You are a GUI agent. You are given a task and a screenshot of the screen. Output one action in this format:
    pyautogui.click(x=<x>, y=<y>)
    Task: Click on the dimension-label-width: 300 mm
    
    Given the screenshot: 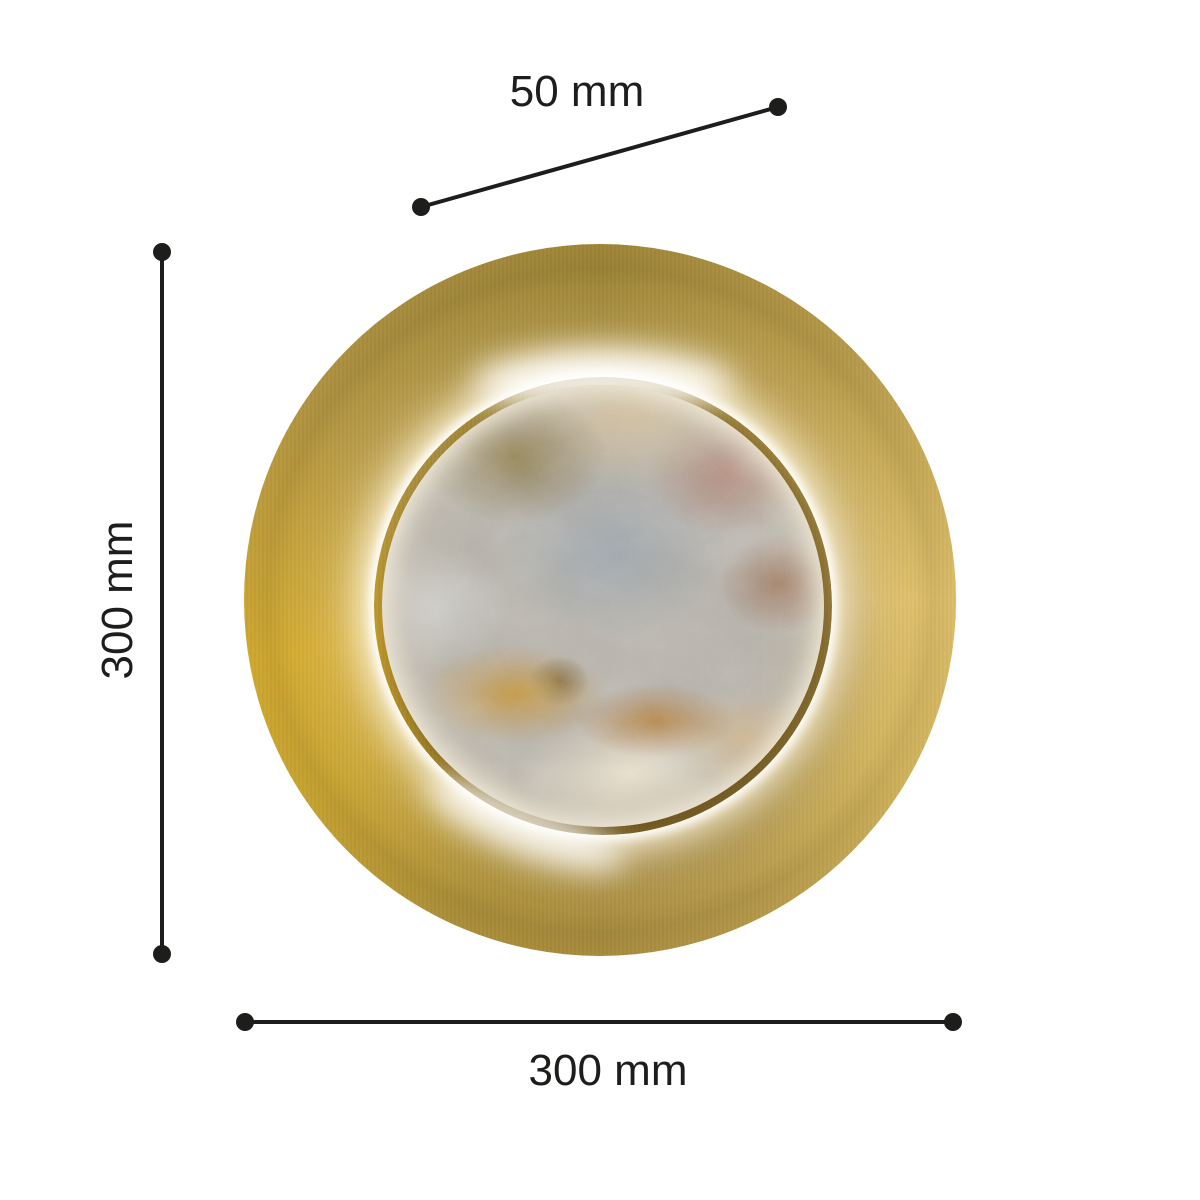 What is the action you would take?
    pyautogui.click(x=608, y=1070)
    